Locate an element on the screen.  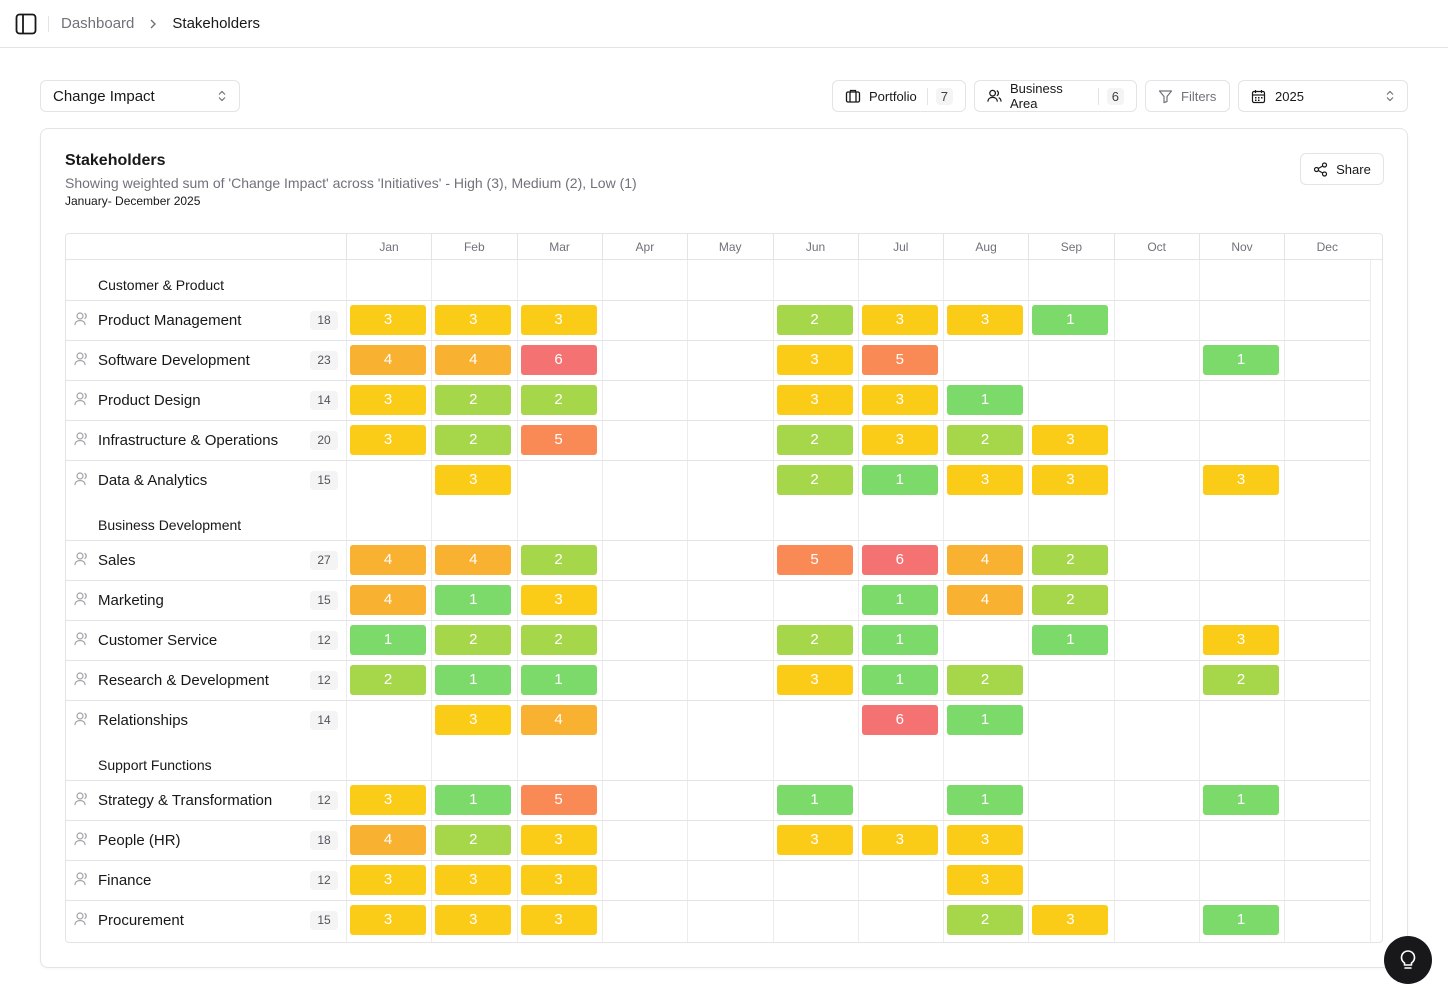
metric-select: Change Impact is located at coordinates (140, 96).